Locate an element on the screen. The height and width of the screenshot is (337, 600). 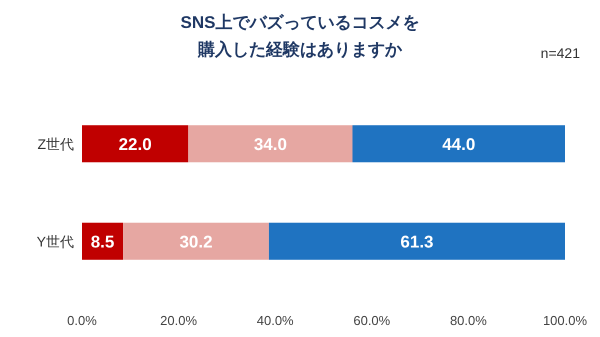
x-tick-label: 20.0% is located at coordinates (179, 320).